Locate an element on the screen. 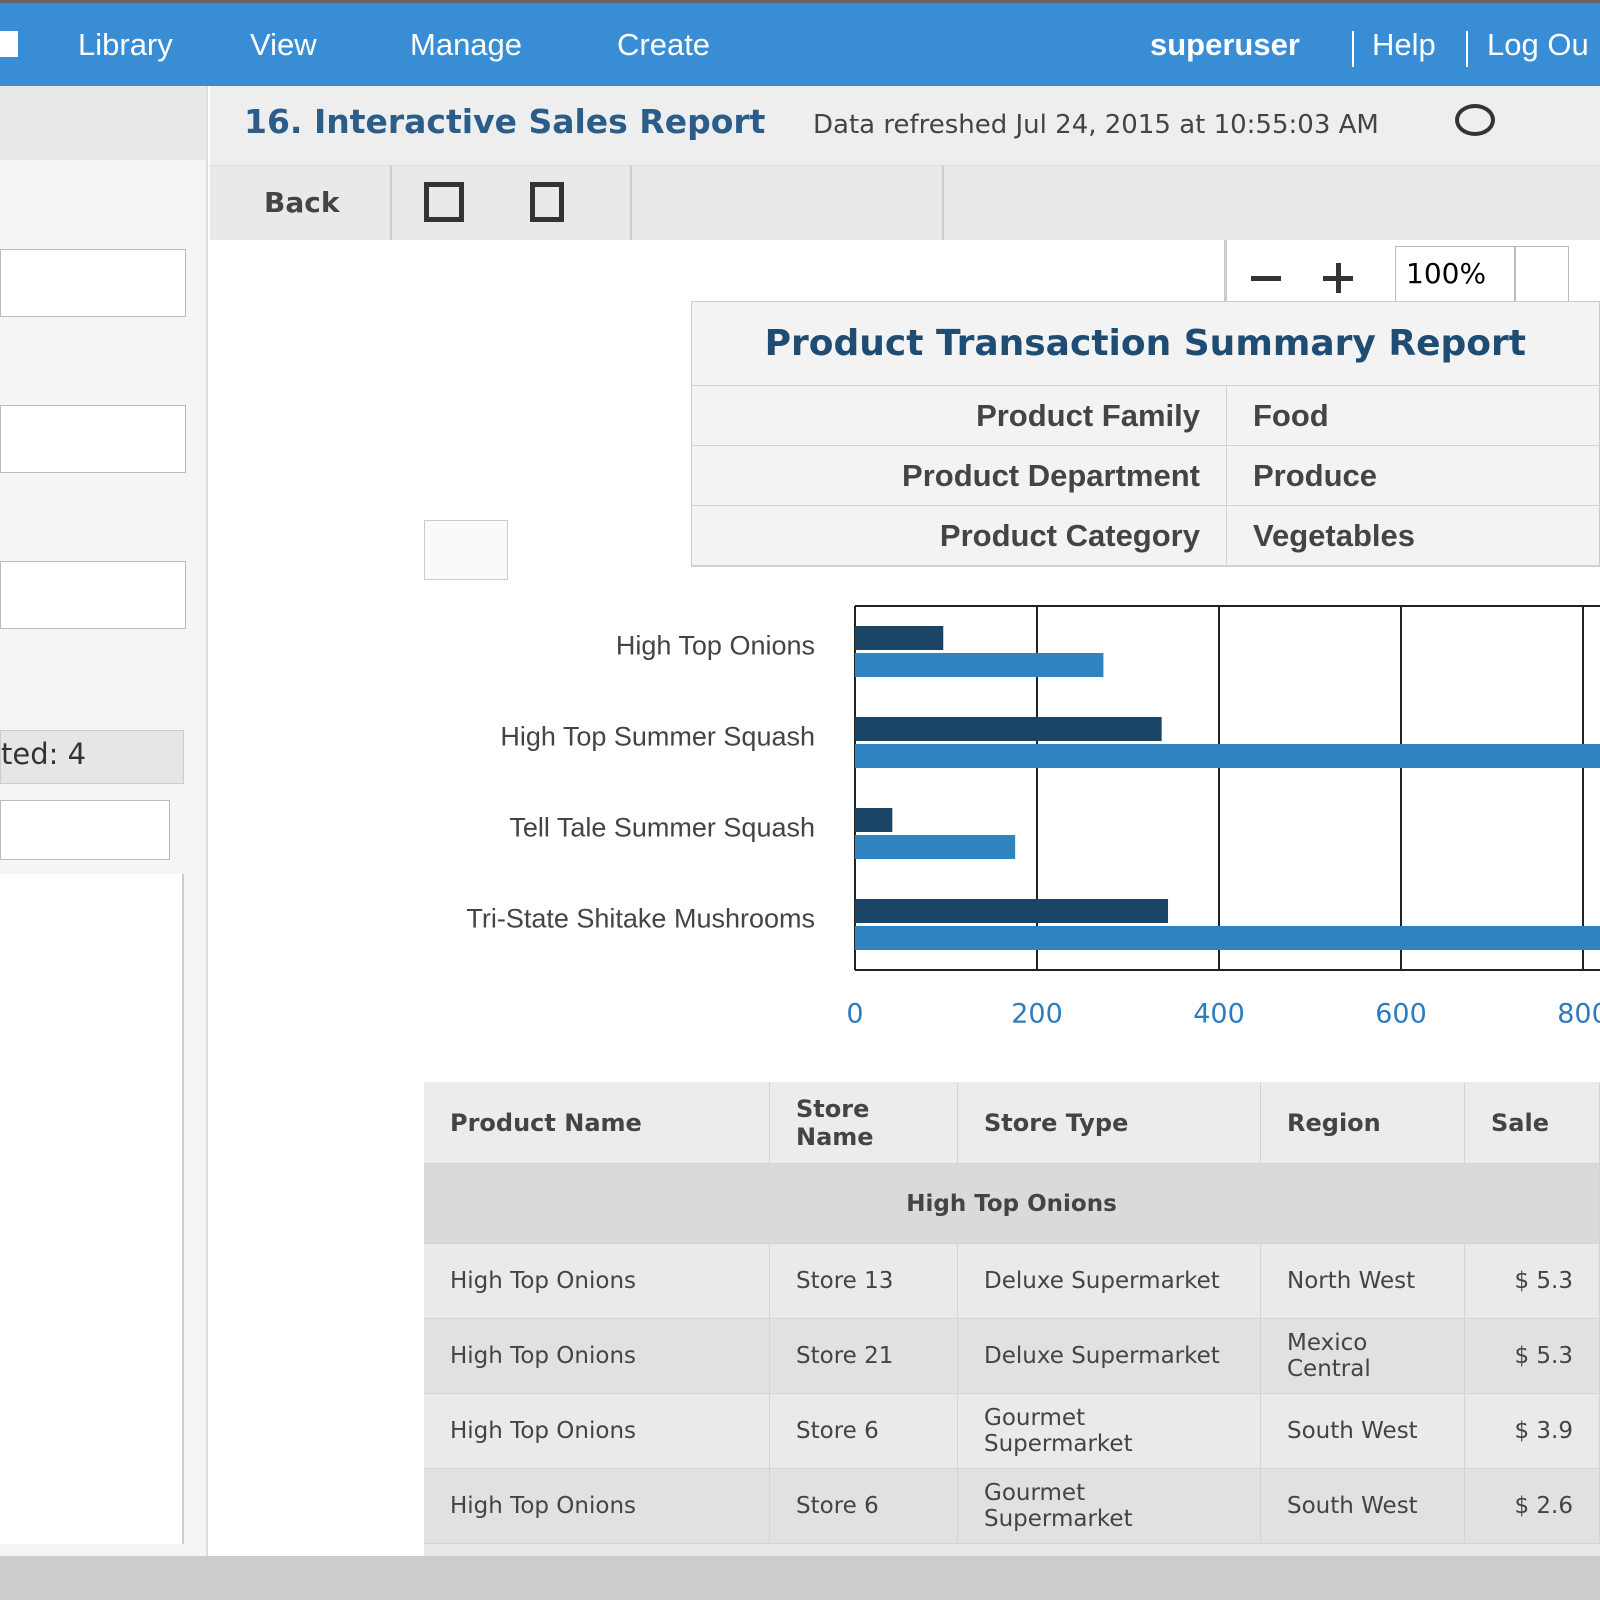 The height and width of the screenshot is (1600, 1600). zoom-bar: 100% is located at coordinates (1412, 275).